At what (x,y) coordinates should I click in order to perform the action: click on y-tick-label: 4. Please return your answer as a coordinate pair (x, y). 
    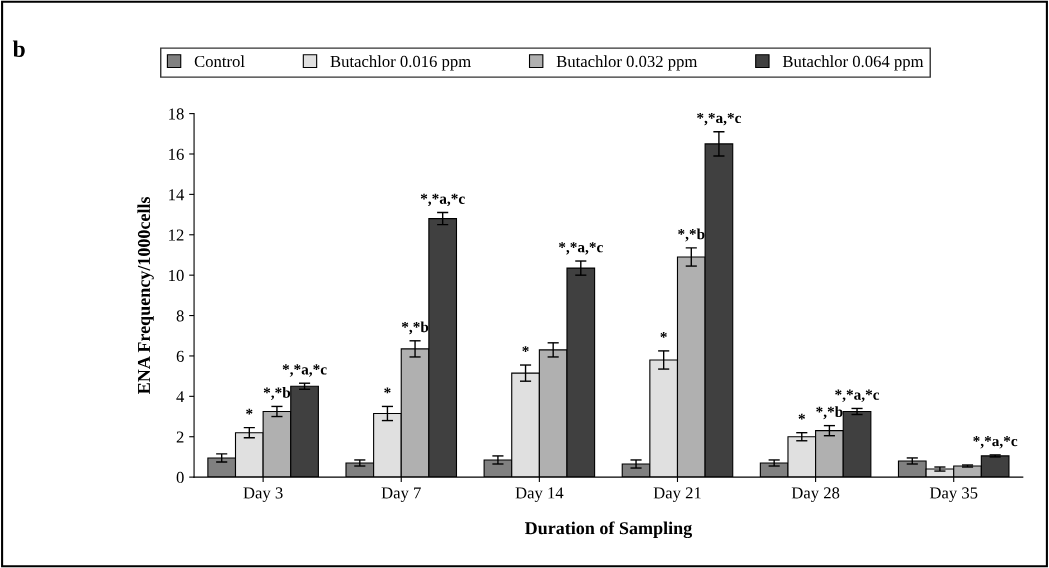
    Looking at the image, I should click on (180, 397).